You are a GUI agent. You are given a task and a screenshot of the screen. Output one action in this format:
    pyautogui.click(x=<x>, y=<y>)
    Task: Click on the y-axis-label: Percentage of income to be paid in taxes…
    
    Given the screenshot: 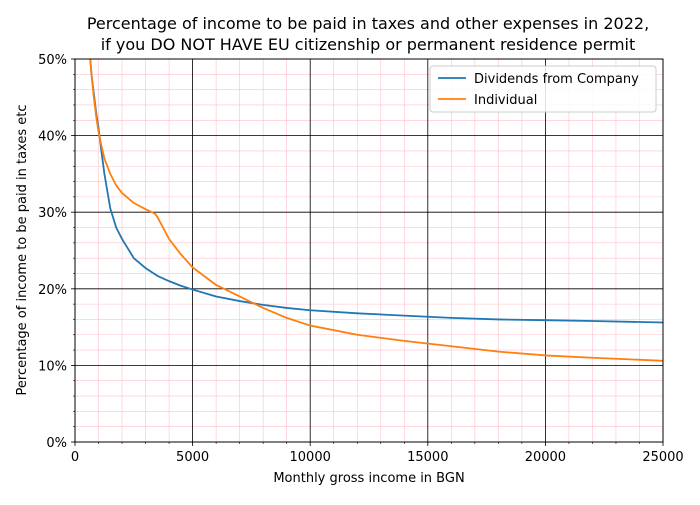 What is the action you would take?
    pyautogui.click(x=22, y=250)
    